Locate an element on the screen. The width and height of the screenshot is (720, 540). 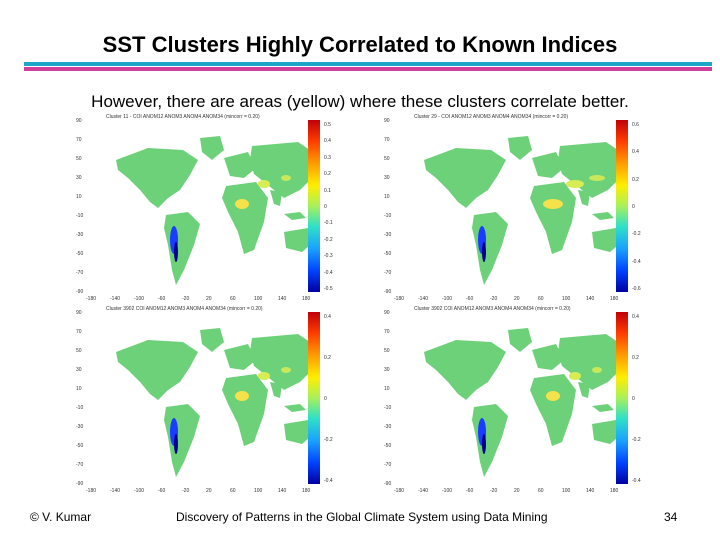
y-tick-label: 30 is located at coordinates (79, 370).